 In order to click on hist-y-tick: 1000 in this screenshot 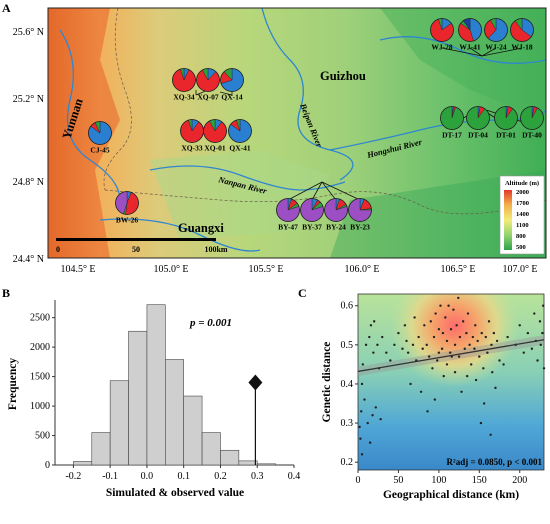, I will do `click(40, 406)`.